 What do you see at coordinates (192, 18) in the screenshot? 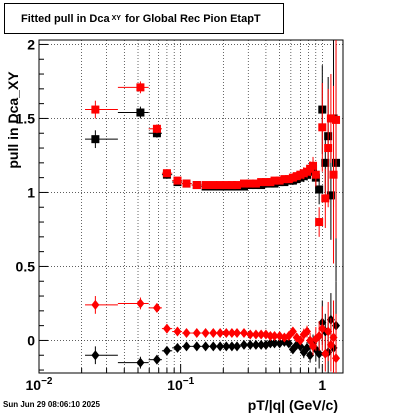
I see `title-rest: for Global Rec Pion EtapT` at bounding box center [192, 18].